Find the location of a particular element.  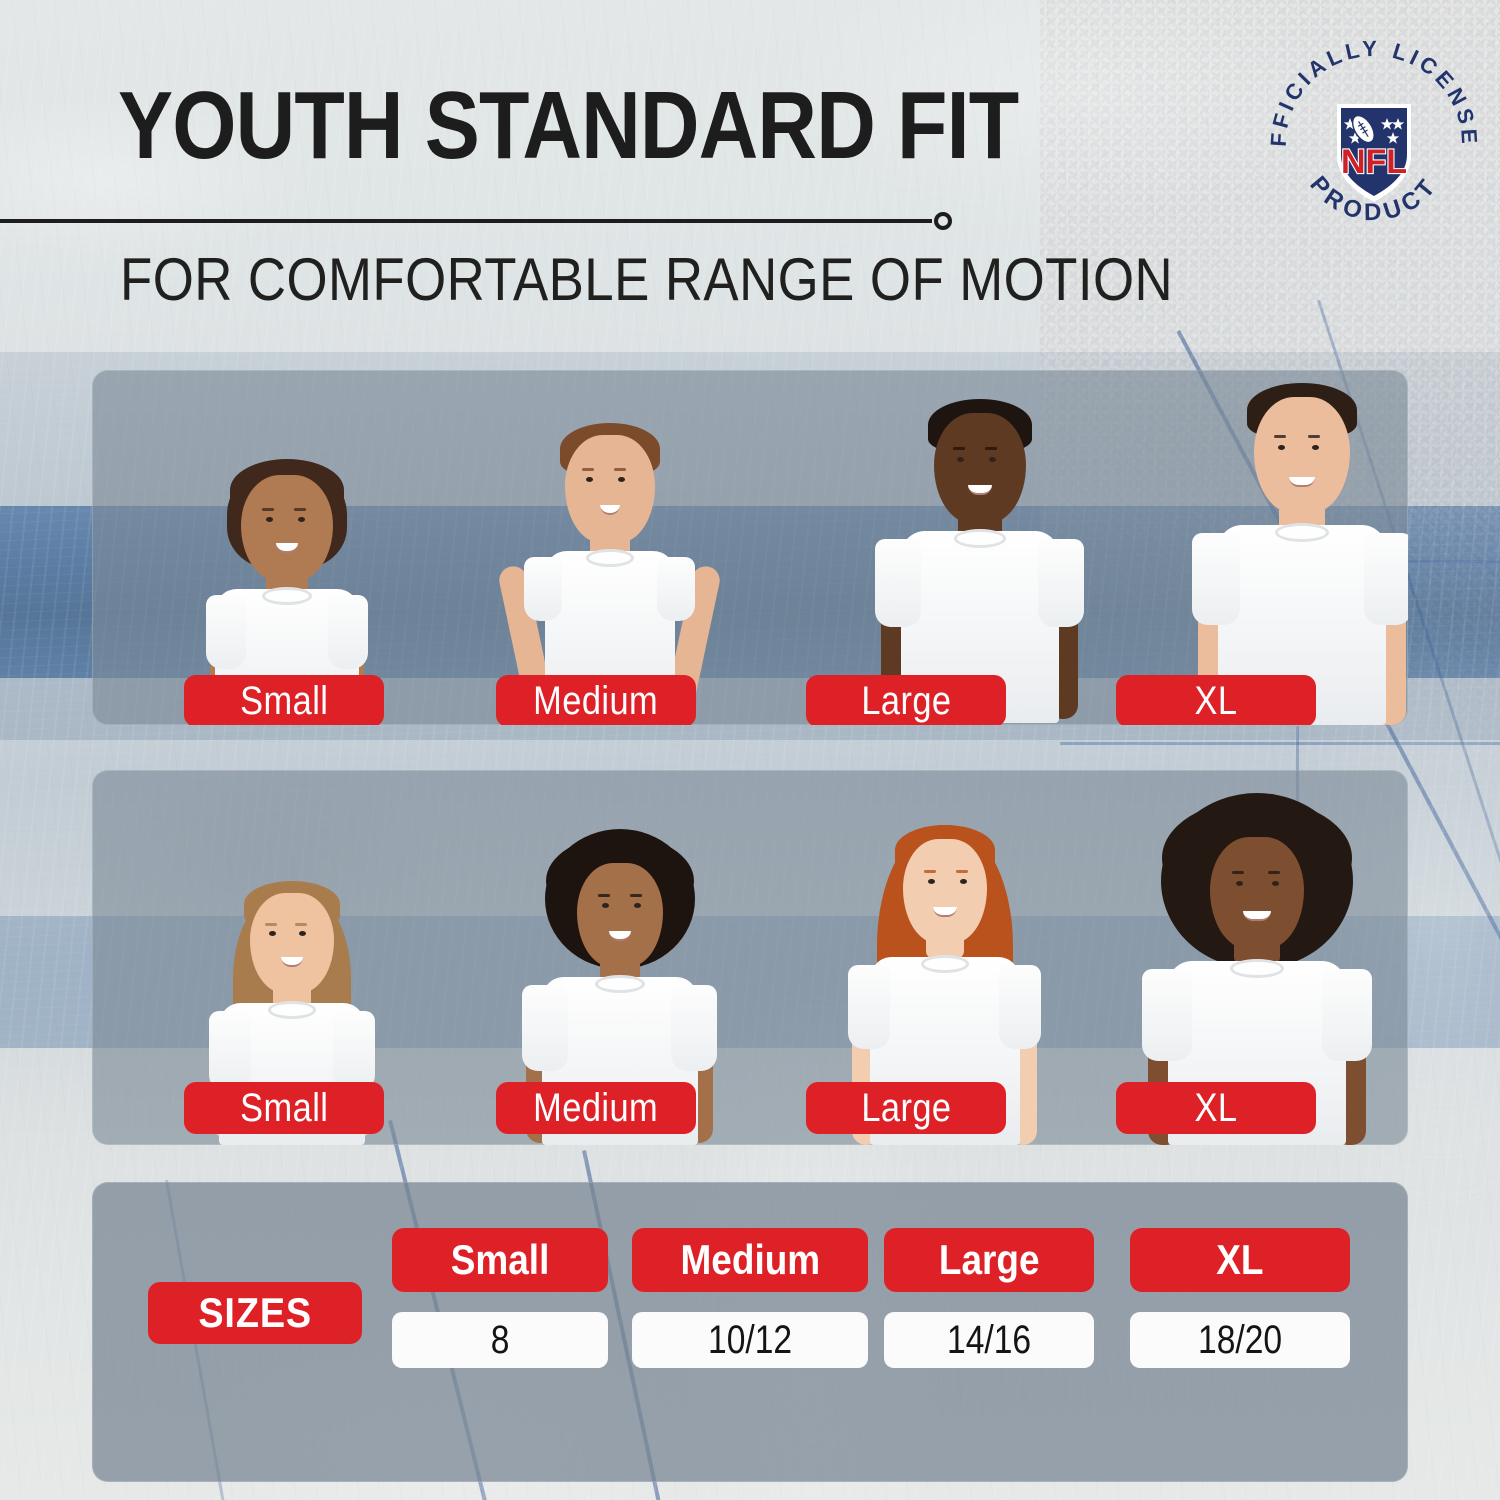

sizes-header-text: Medium is located at coordinates (750, 1259).